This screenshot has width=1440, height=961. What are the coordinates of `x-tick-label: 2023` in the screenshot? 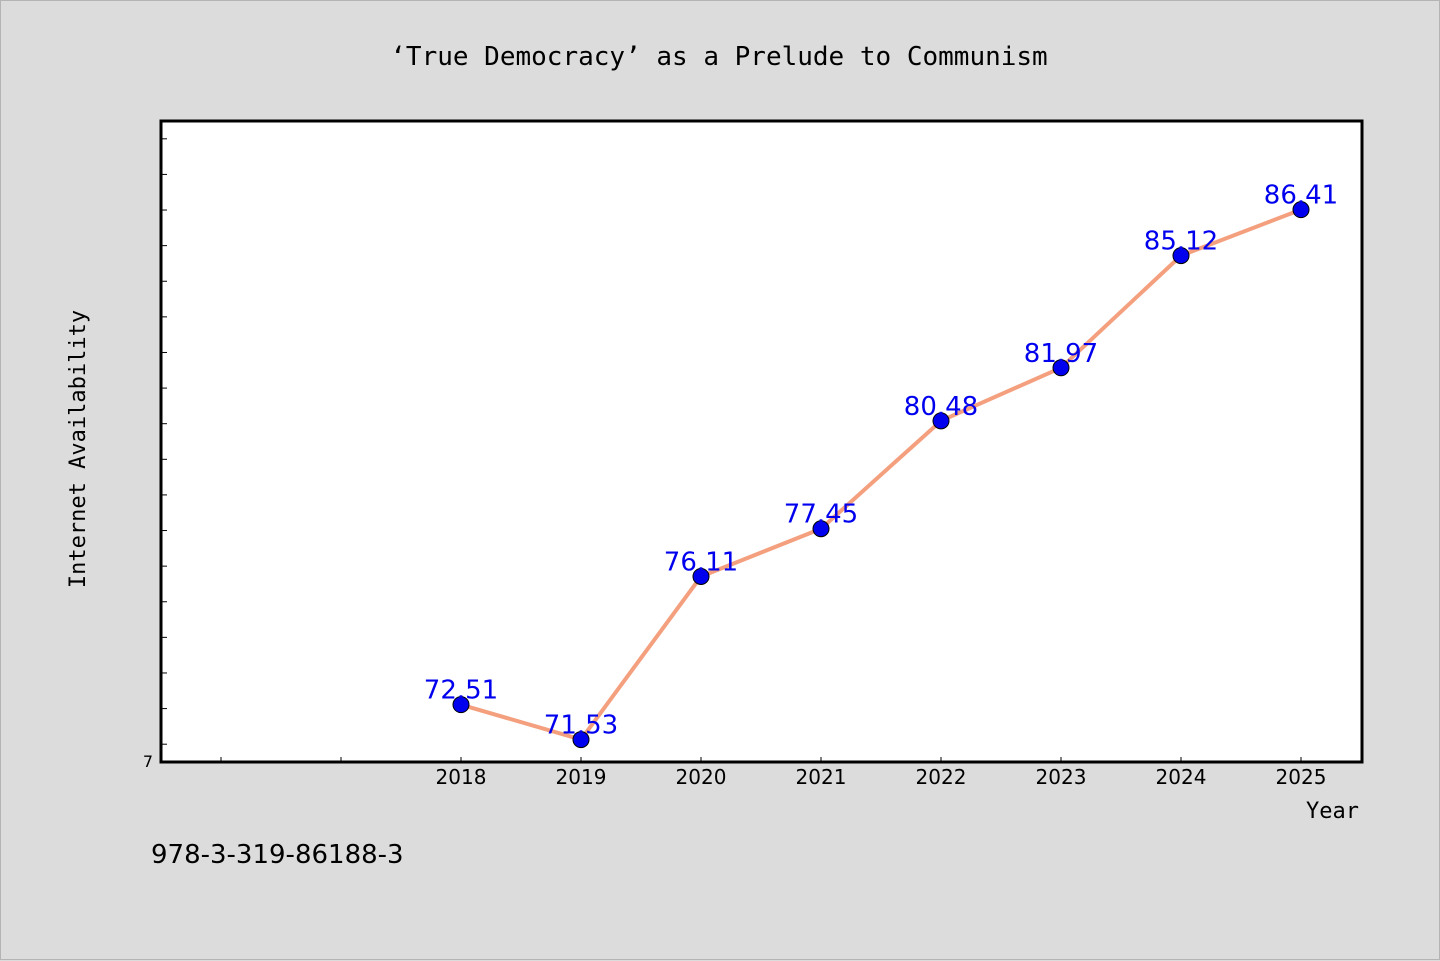 It's located at (1061, 777).